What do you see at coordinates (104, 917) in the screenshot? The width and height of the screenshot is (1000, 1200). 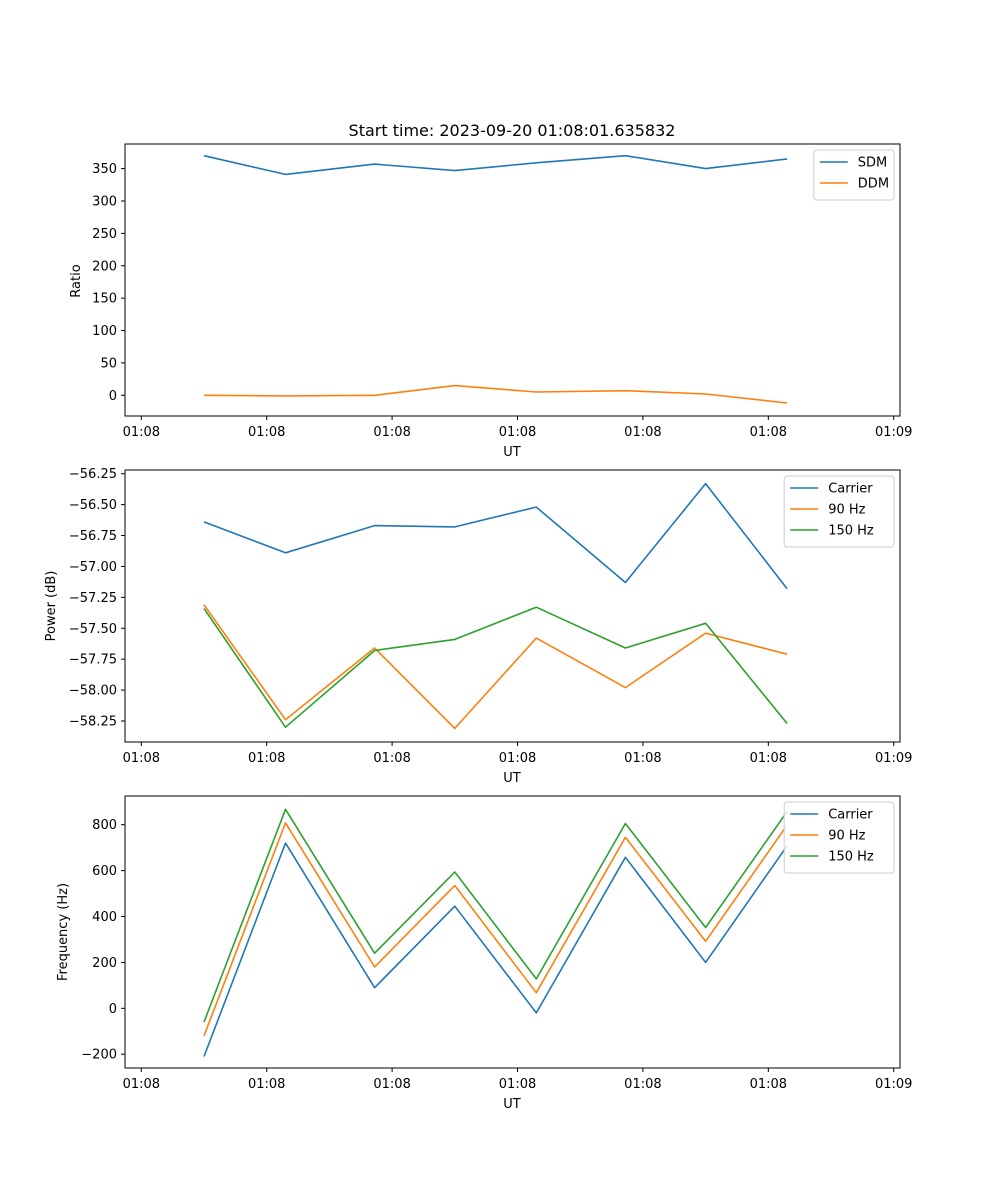 I see `y-tick-label: 400` at bounding box center [104, 917].